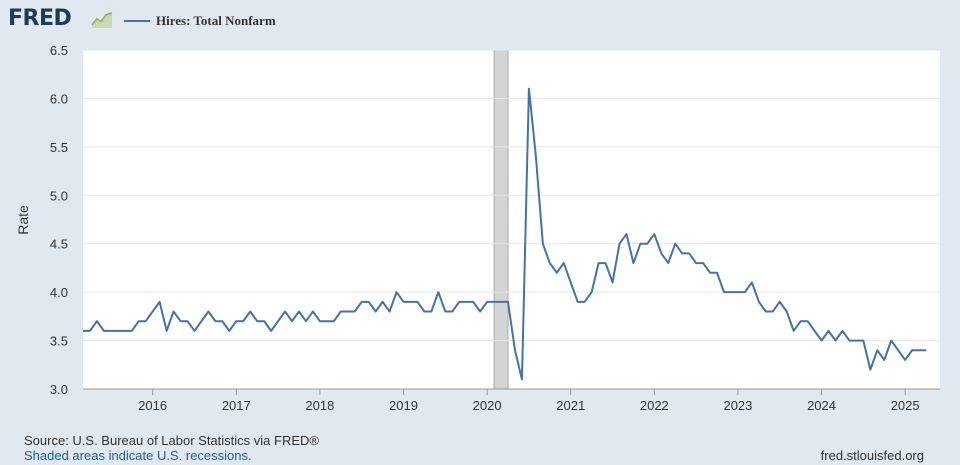 The image size is (960, 465). Describe the element at coordinates (102, 19) in the screenshot. I see `chart-line-icon` at that location.